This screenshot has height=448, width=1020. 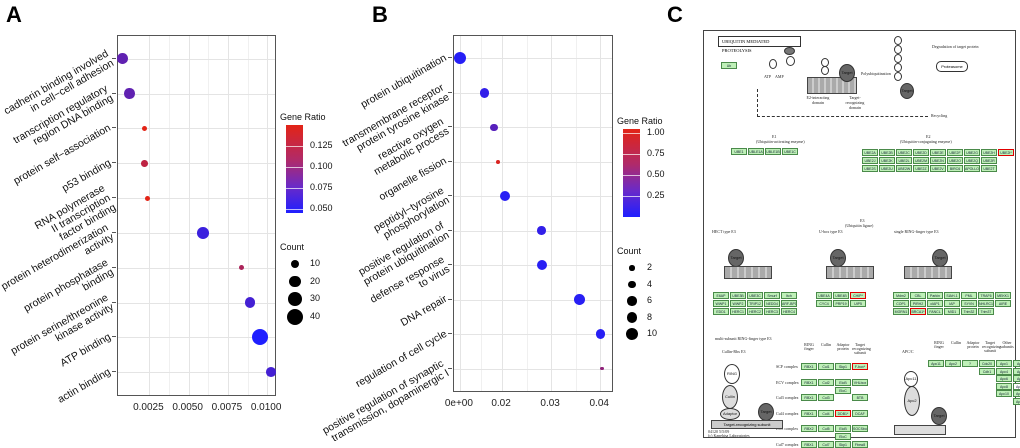 What do you see at coordinates (772, 295) in the screenshot?
I see `hect-gene-box: Smurf` at bounding box center [772, 295].